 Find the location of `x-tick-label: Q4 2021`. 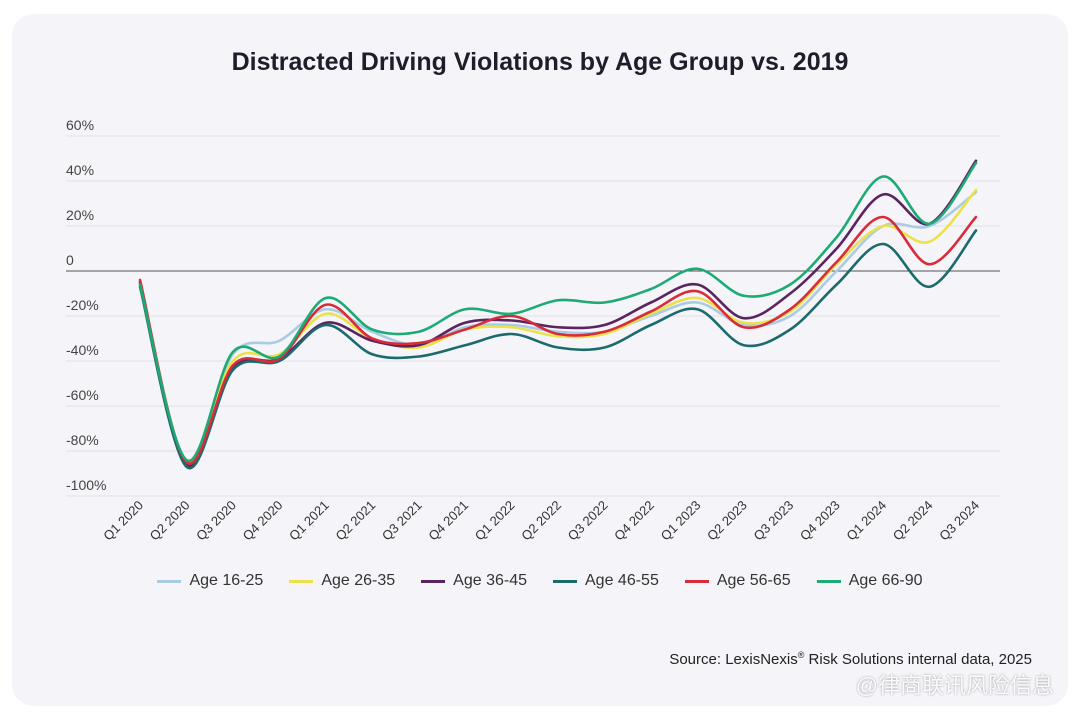

x-tick-label: Q4 2021 is located at coordinates (448, 521).